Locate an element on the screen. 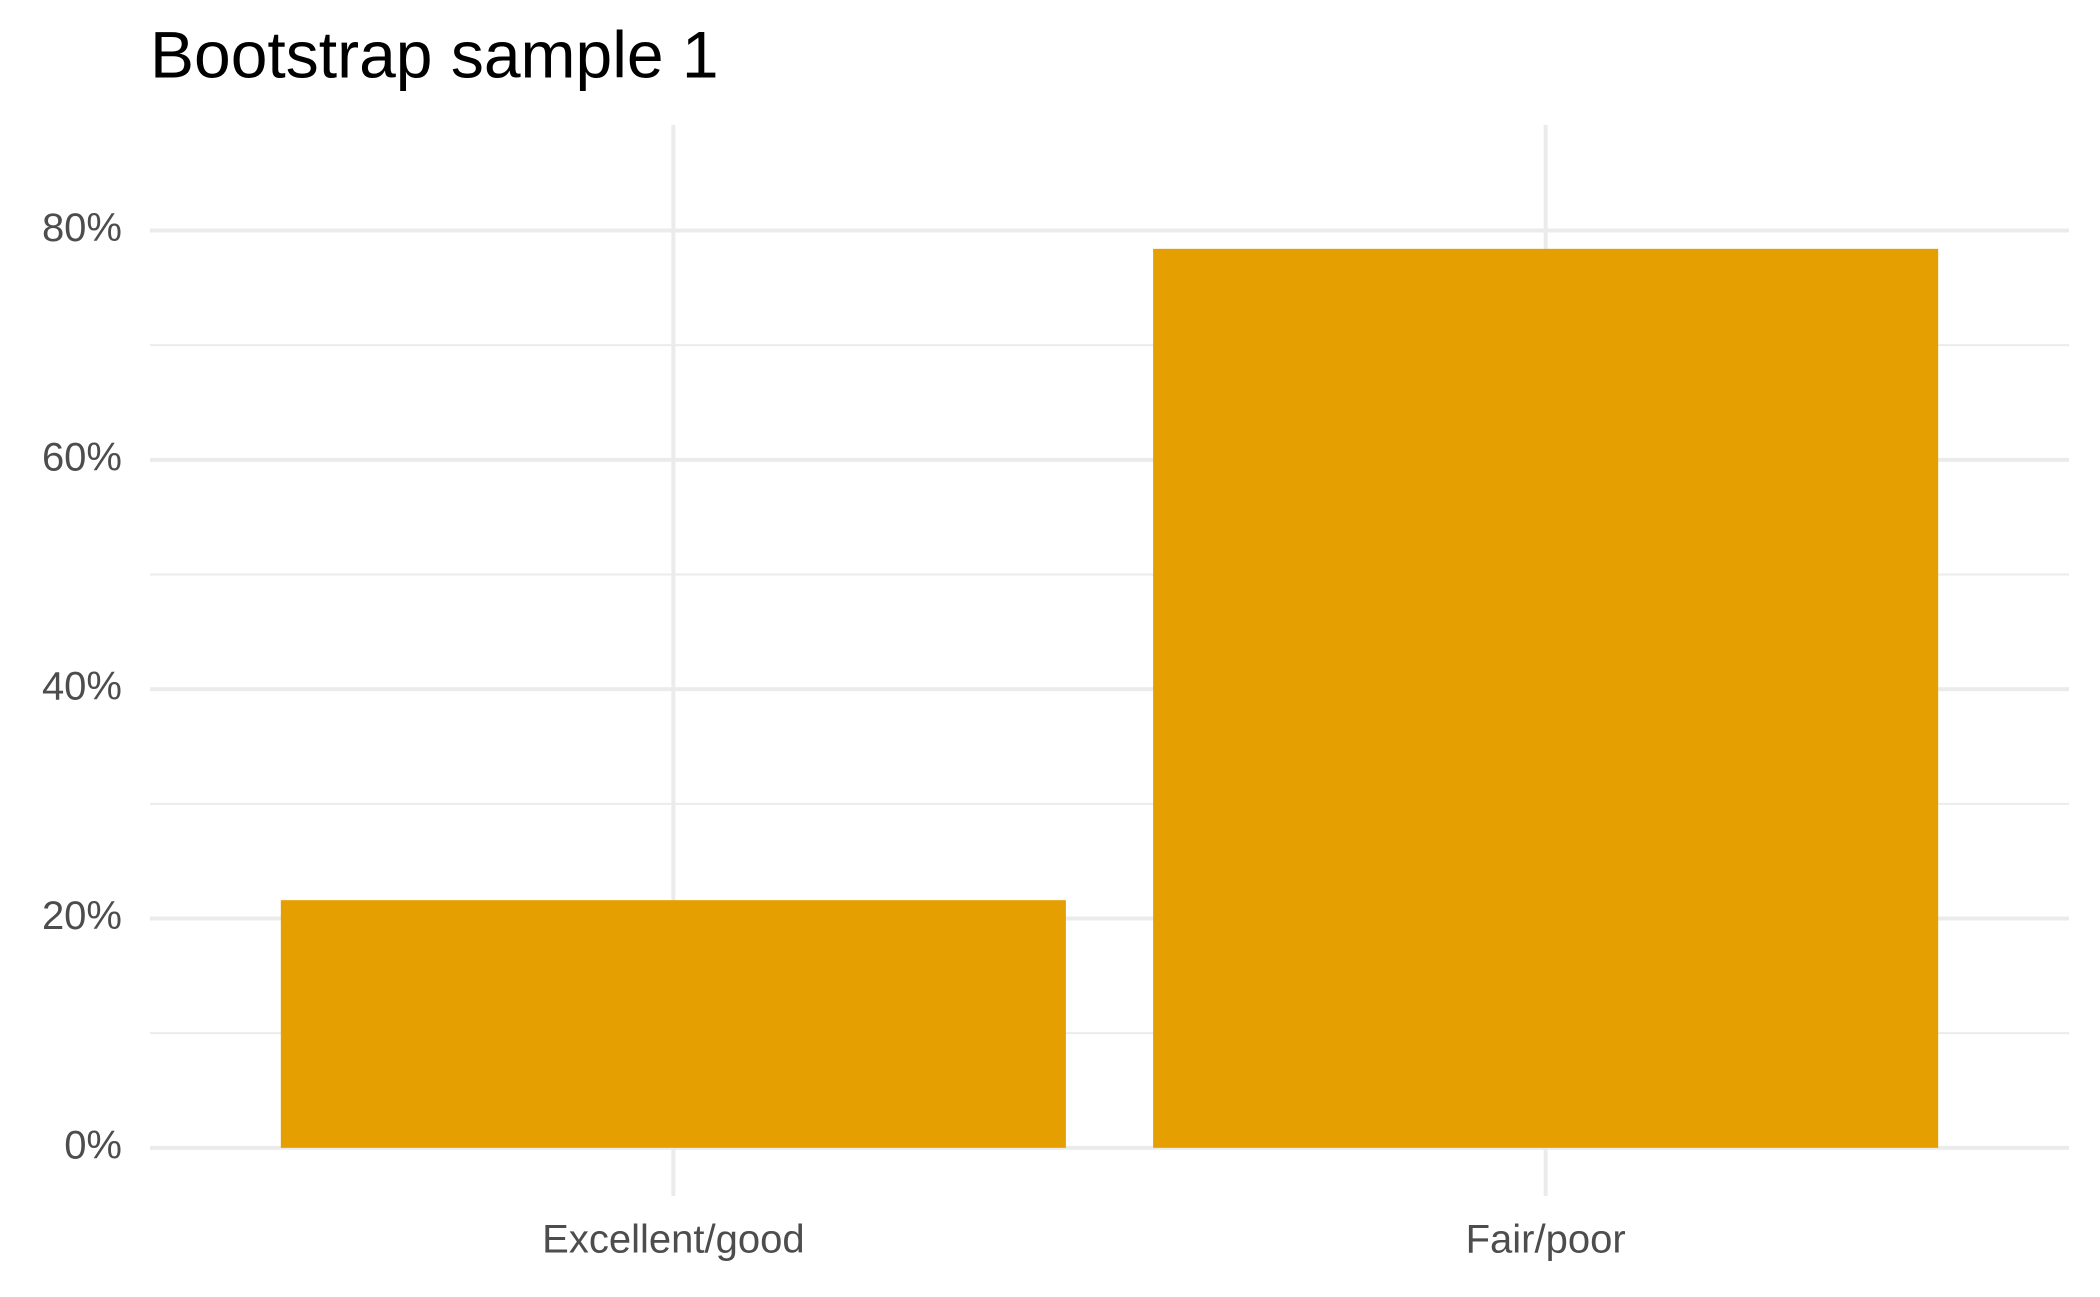 This screenshot has height=1297, width=2100. x-tick-label: Fair/poor is located at coordinates (1546, 1240).